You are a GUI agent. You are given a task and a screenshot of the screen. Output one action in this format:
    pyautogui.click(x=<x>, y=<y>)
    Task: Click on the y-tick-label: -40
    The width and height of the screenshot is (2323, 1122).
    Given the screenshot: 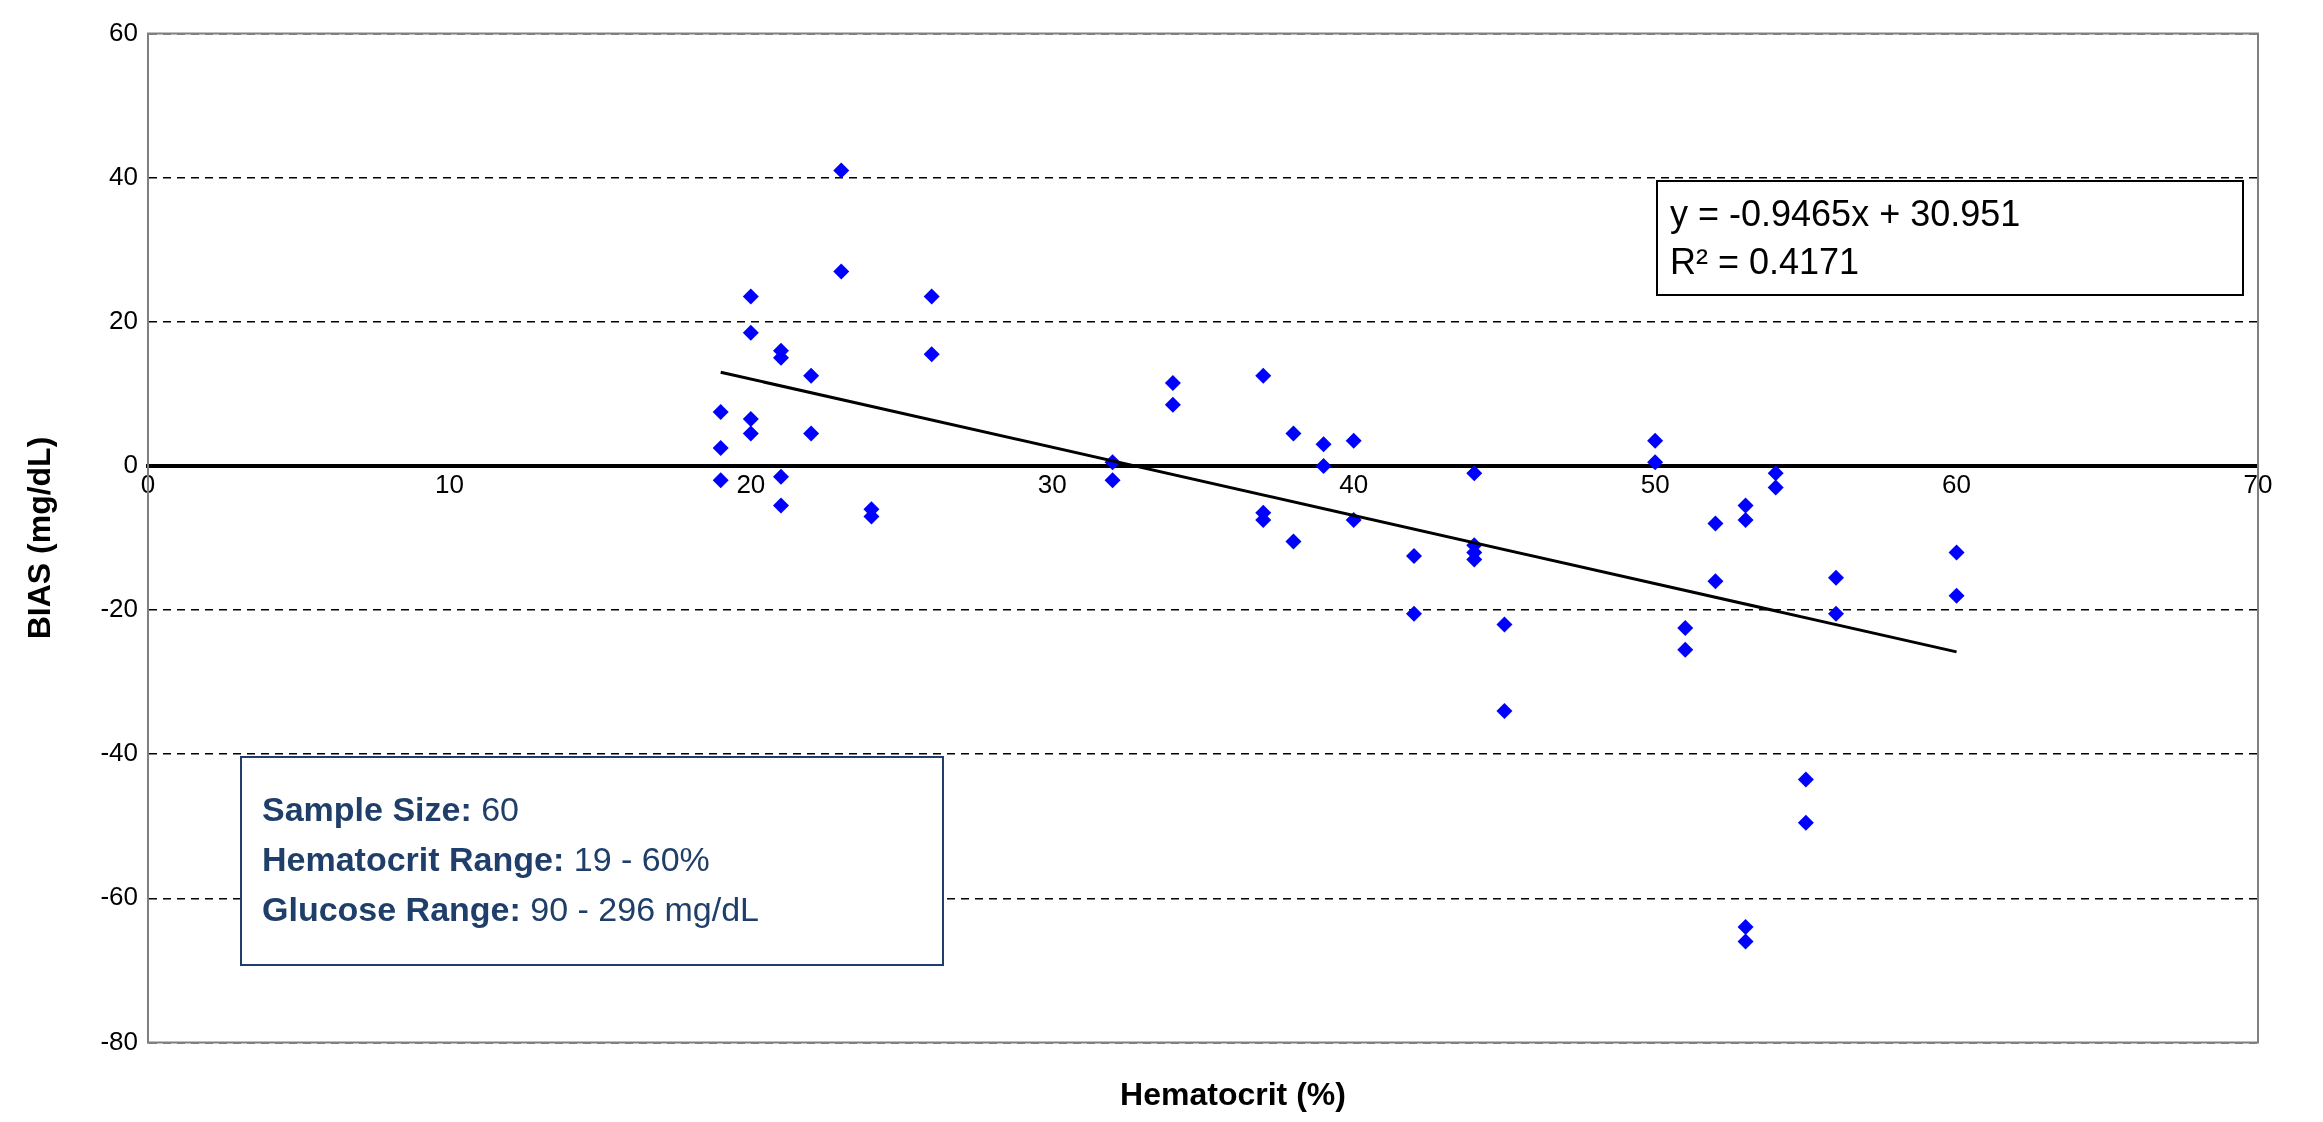 What is the action you would take?
    pyautogui.click(x=119, y=752)
    